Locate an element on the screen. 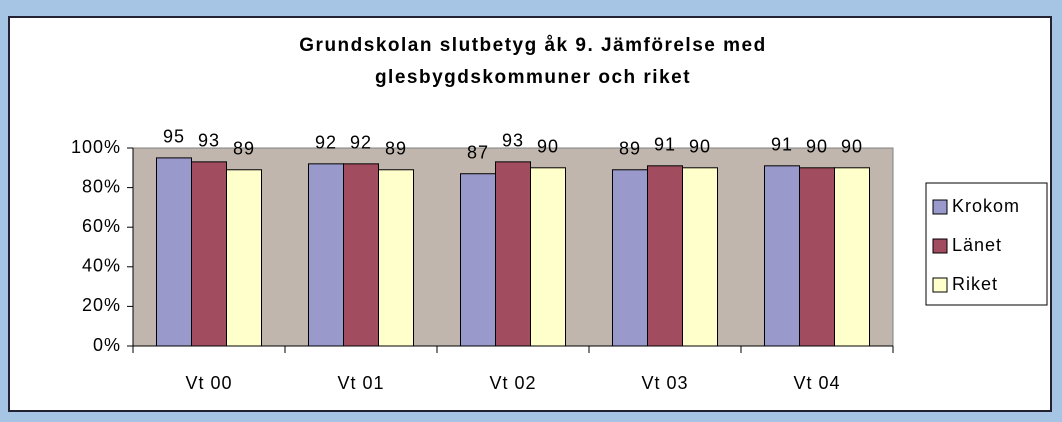 This screenshot has height=422, width=1062. legend-label: Riket is located at coordinates (975, 284).